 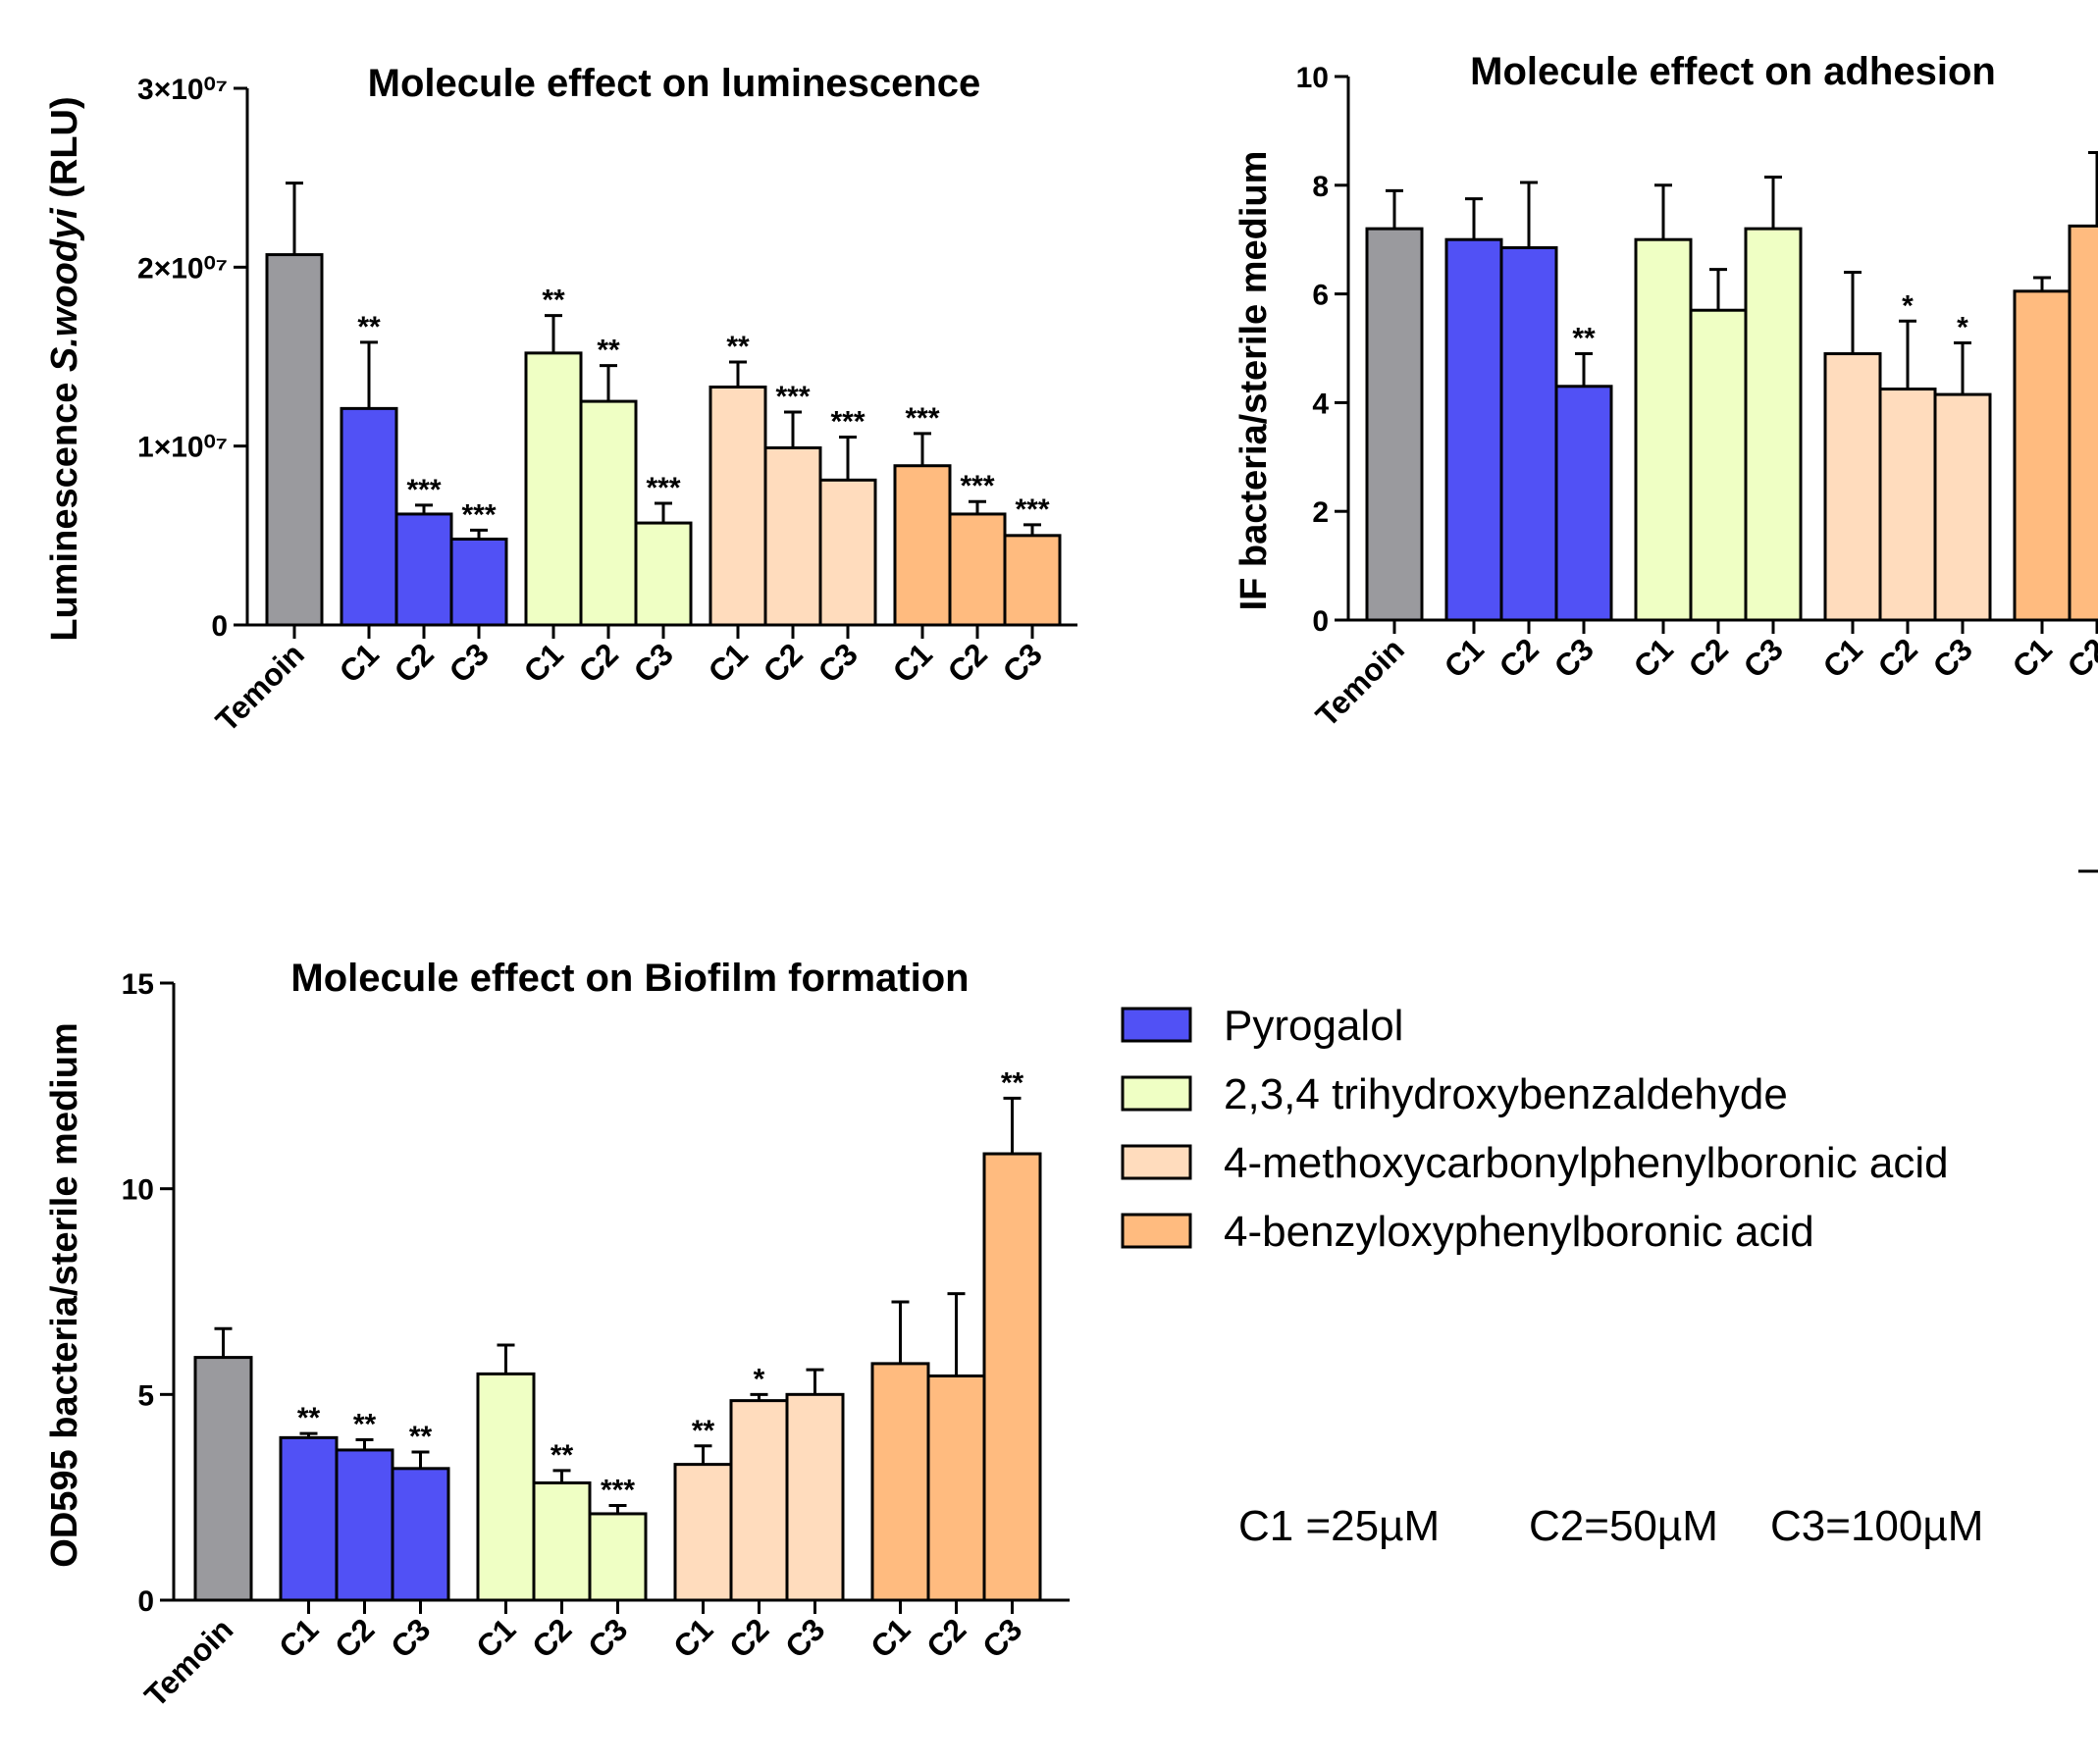 What do you see at coordinates (1313, 1026) in the screenshot?
I see `legend-label: Pyrogalol` at bounding box center [1313, 1026].